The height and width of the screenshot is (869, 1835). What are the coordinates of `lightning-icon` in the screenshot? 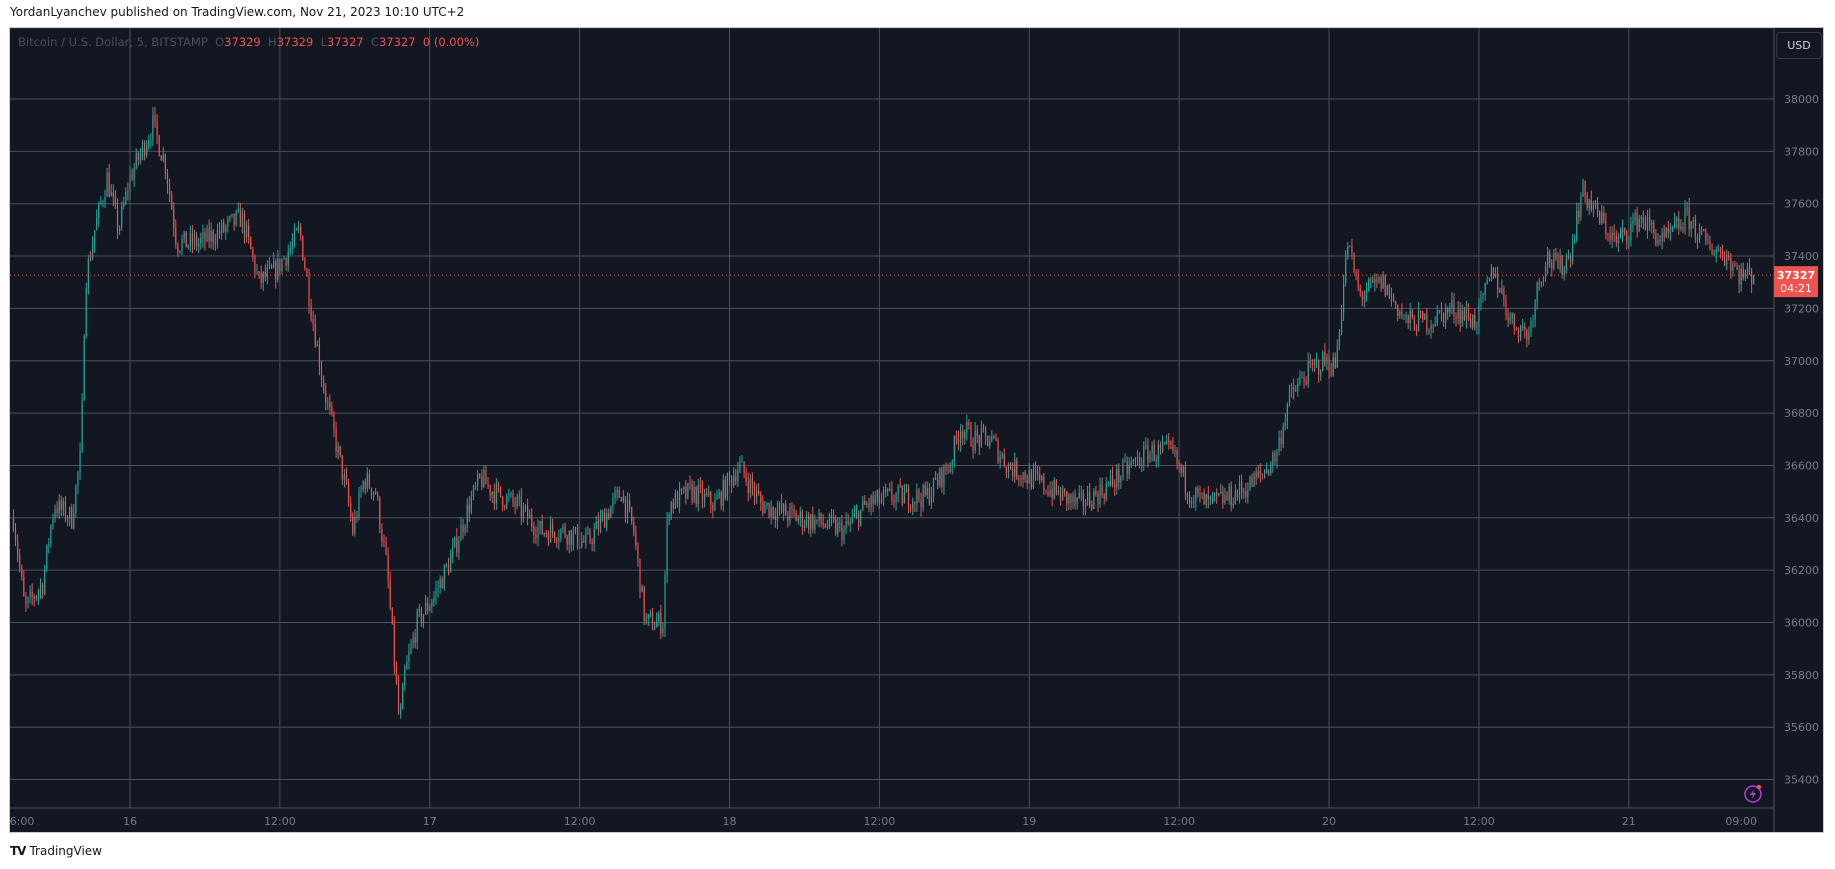 It's located at (1753, 794).